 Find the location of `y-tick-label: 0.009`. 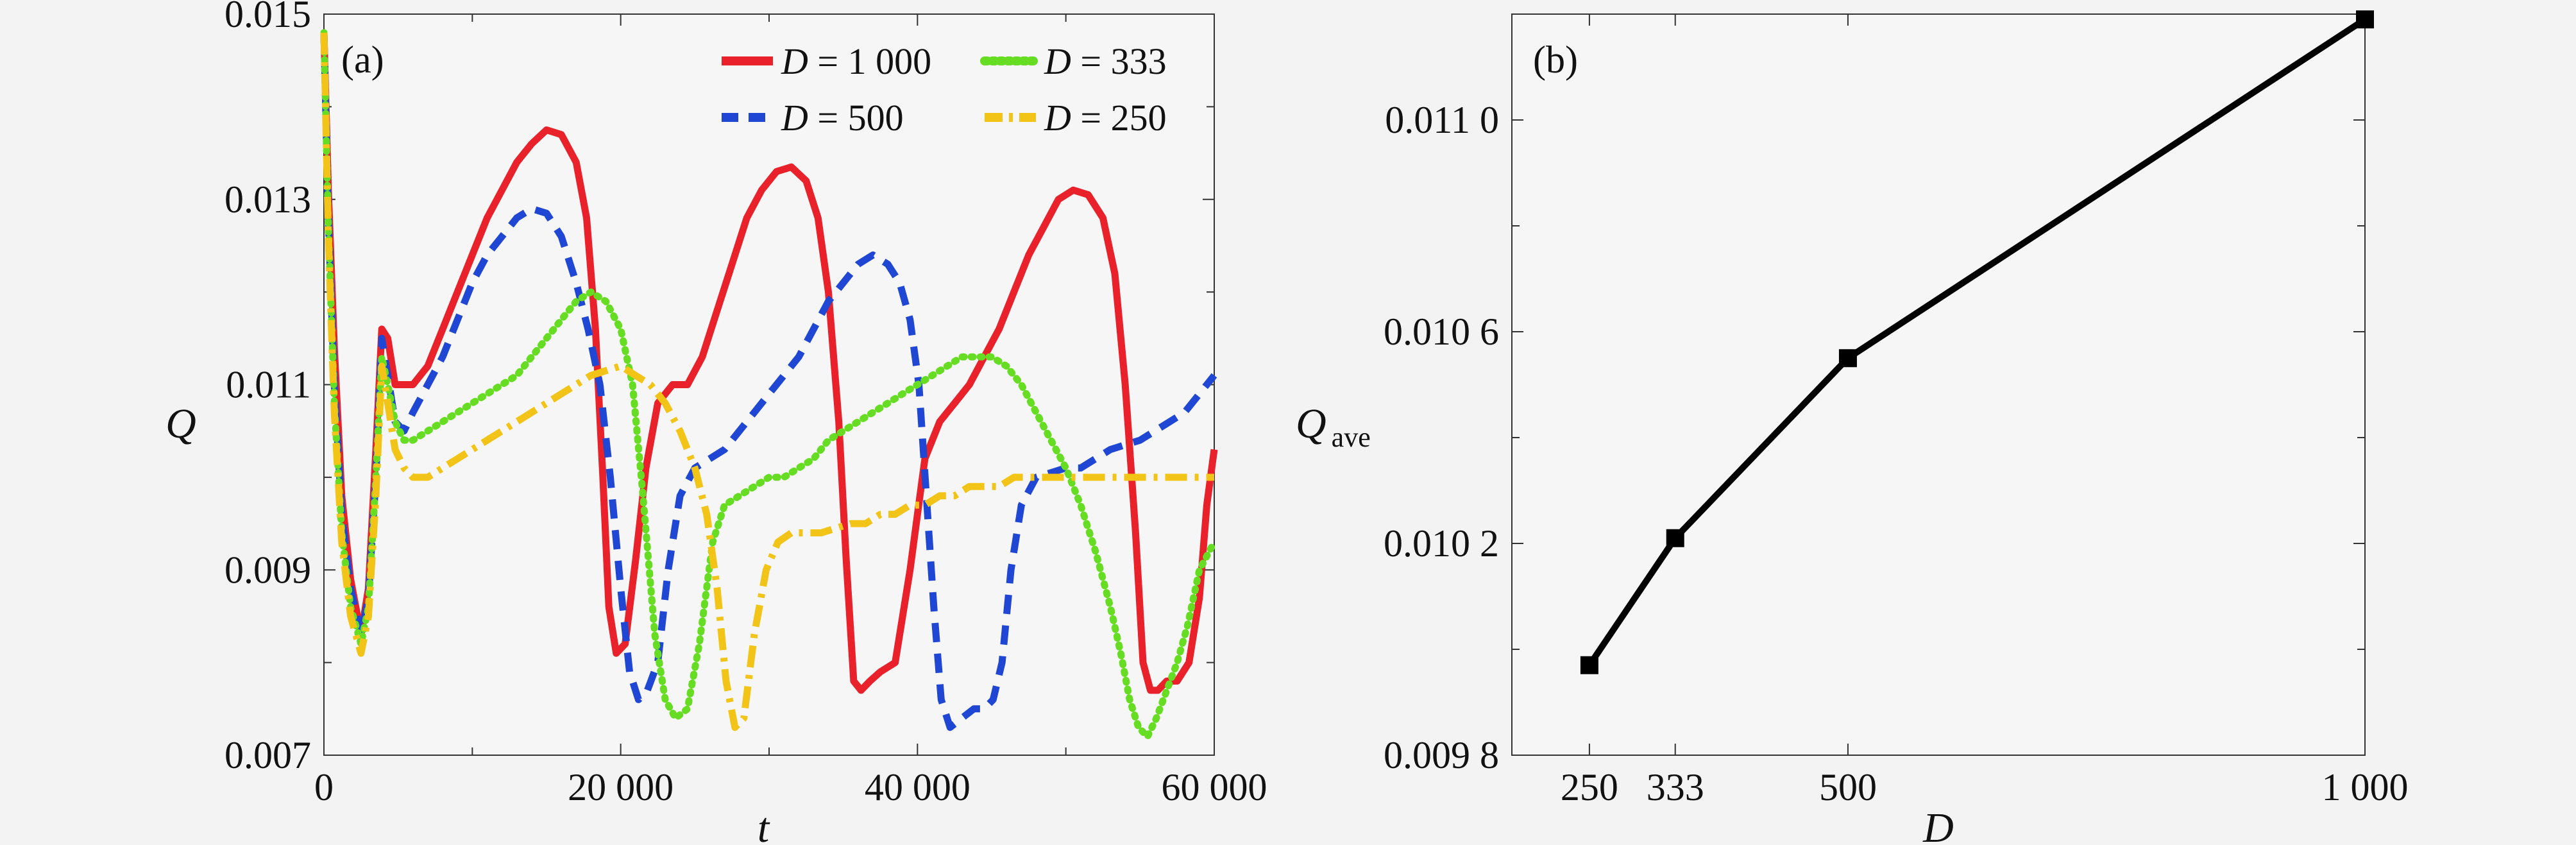

y-tick-label: 0.009 is located at coordinates (268, 570).